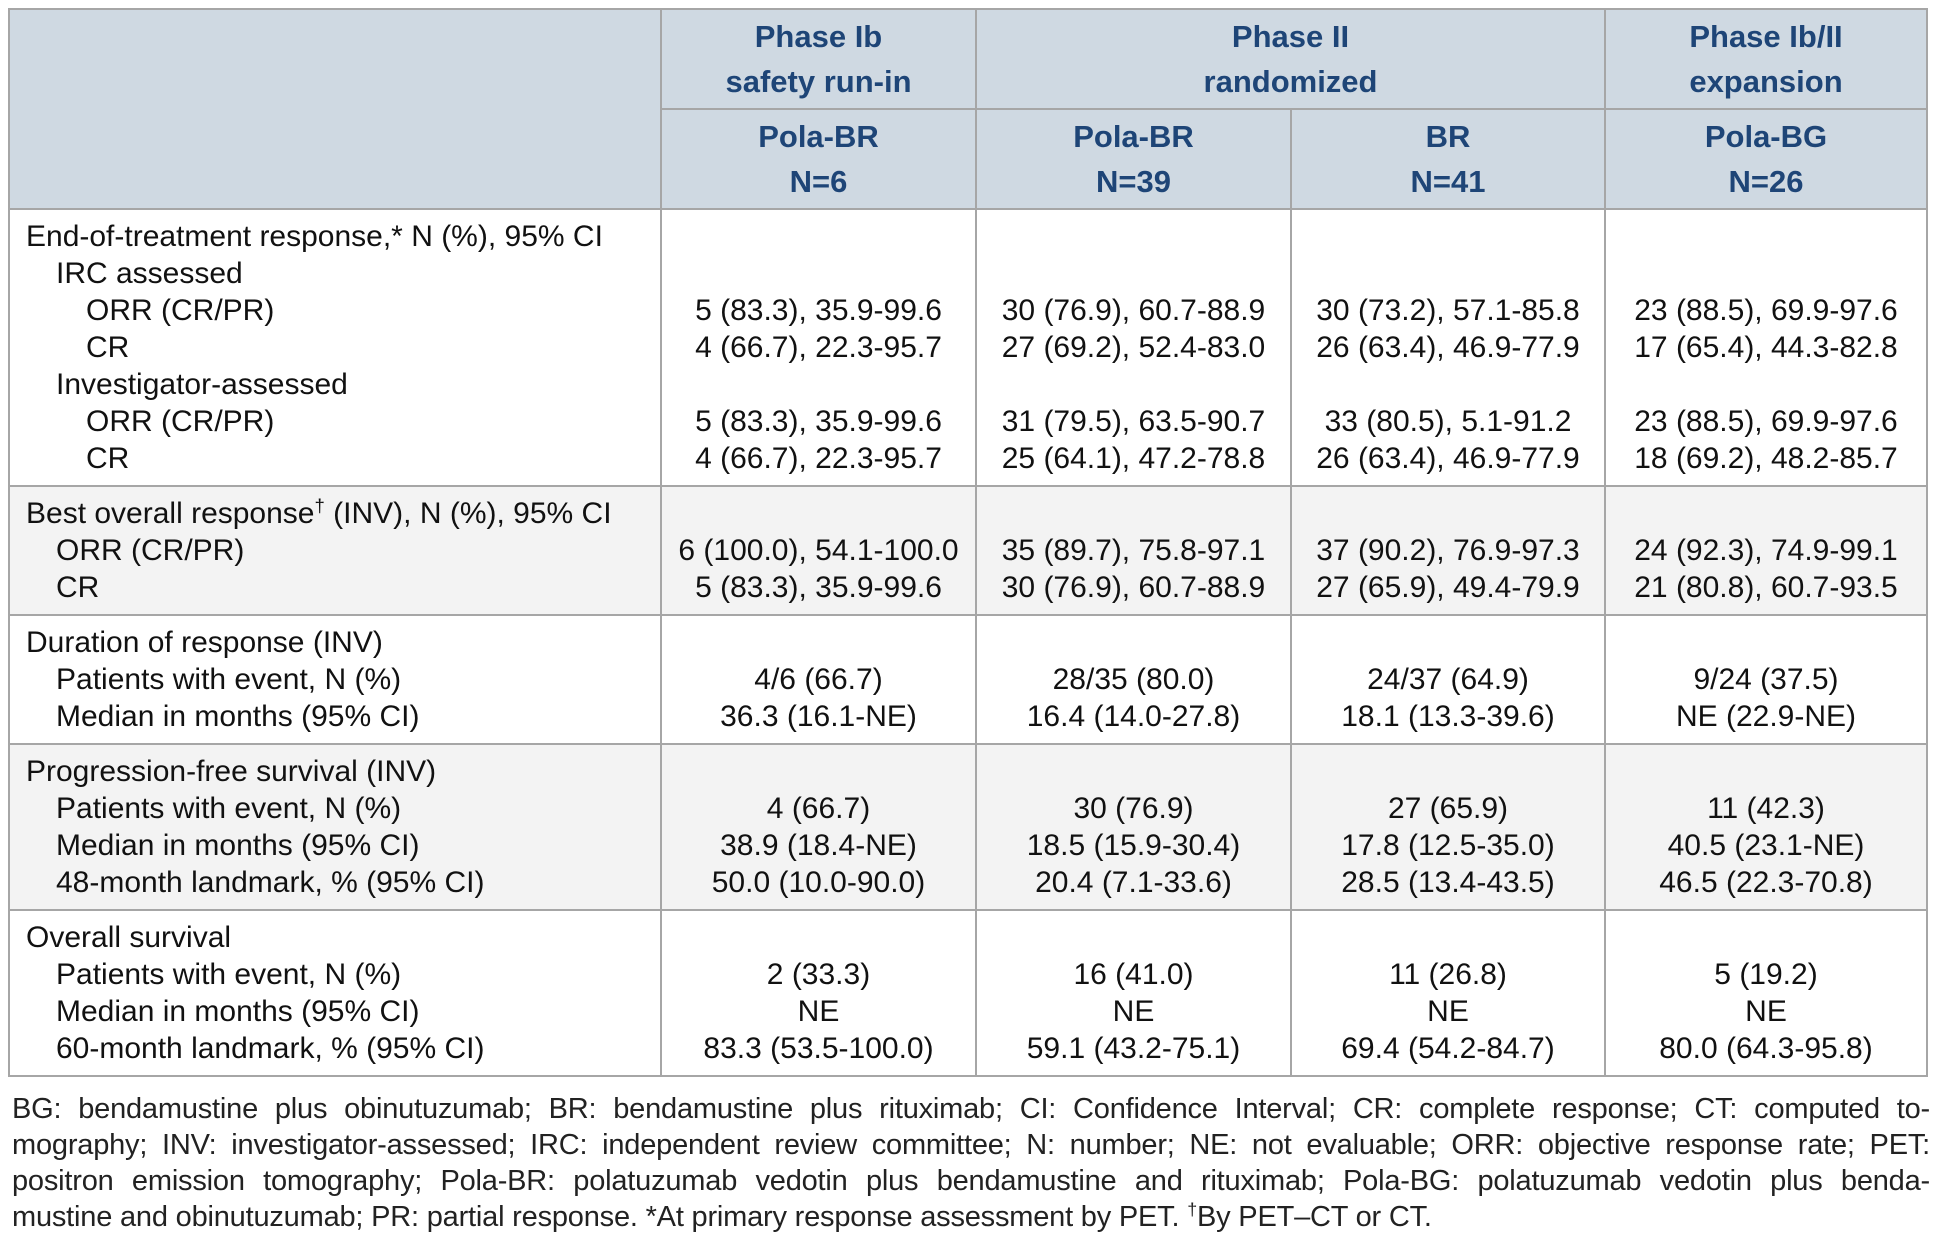  I want to click on value-cell-col-1: 4/6 (66.7) 36.3 (16.1-NE), so click(818, 679).